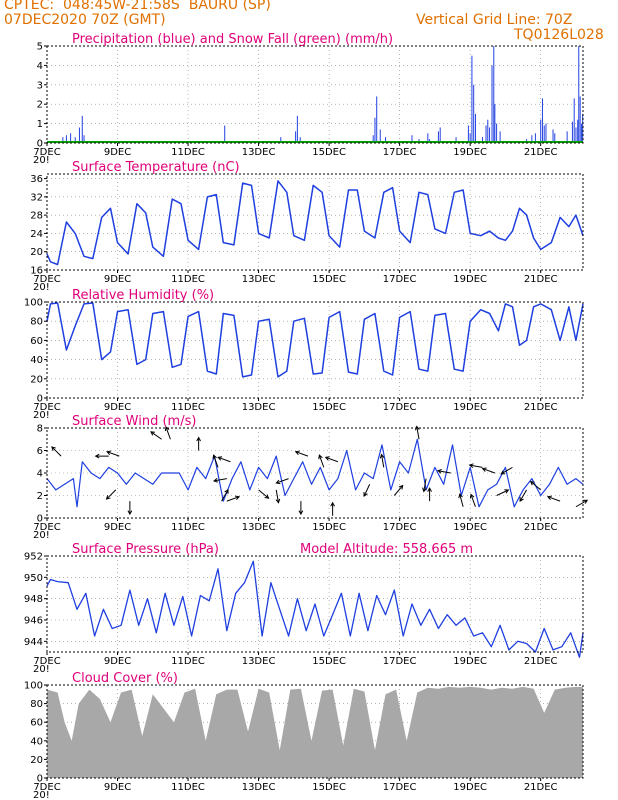 This screenshot has height=800, width=618. What do you see at coordinates (33, 621) in the screenshot?
I see `y-tick-label: 946` at bounding box center [33, 621].